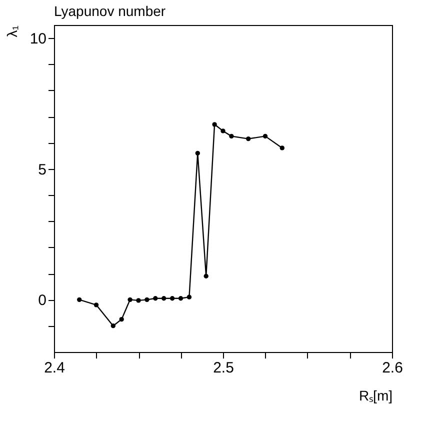 The height and width of the screenshot is (421, 423). Describe the element at coordinates (54, 368) in the screenshot. I see `x-tick-label: 2.4` at that location.